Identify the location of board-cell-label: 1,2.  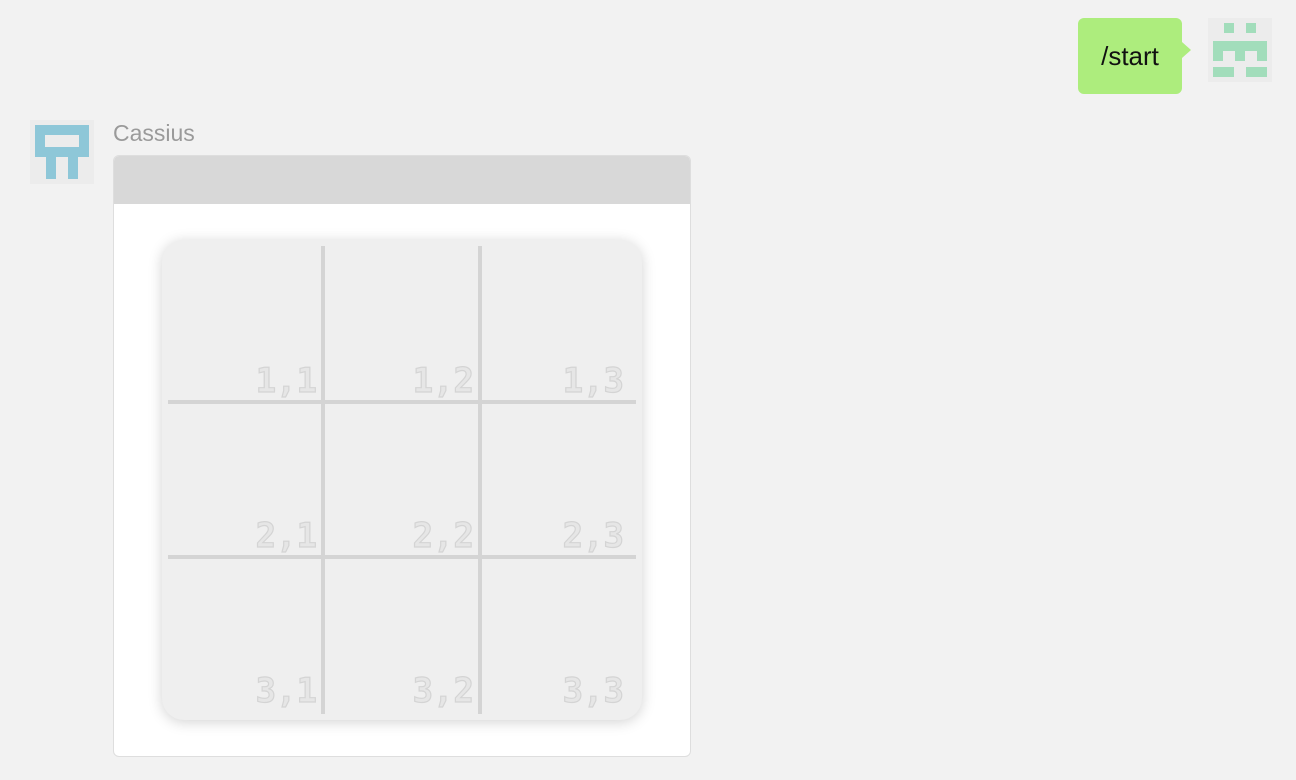
(443, 381).